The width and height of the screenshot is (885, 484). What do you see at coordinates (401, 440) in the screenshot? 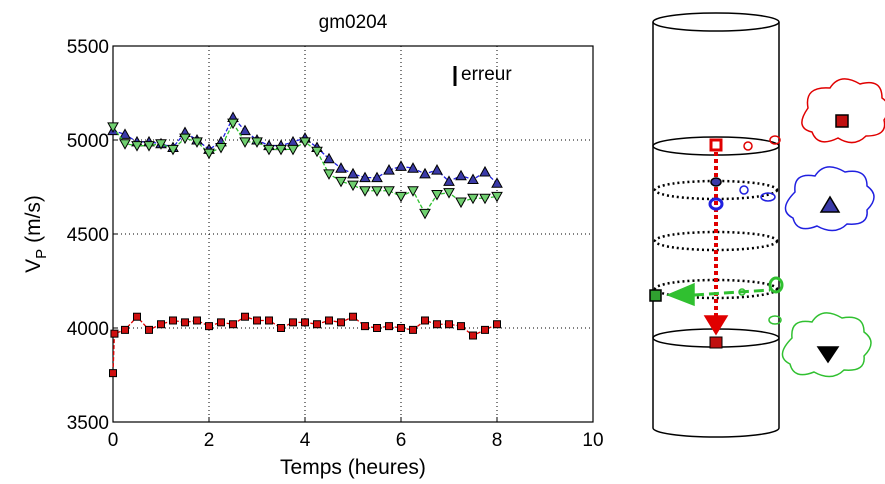
I see `x-tick-label: 6` at bounding box center [401, 440].